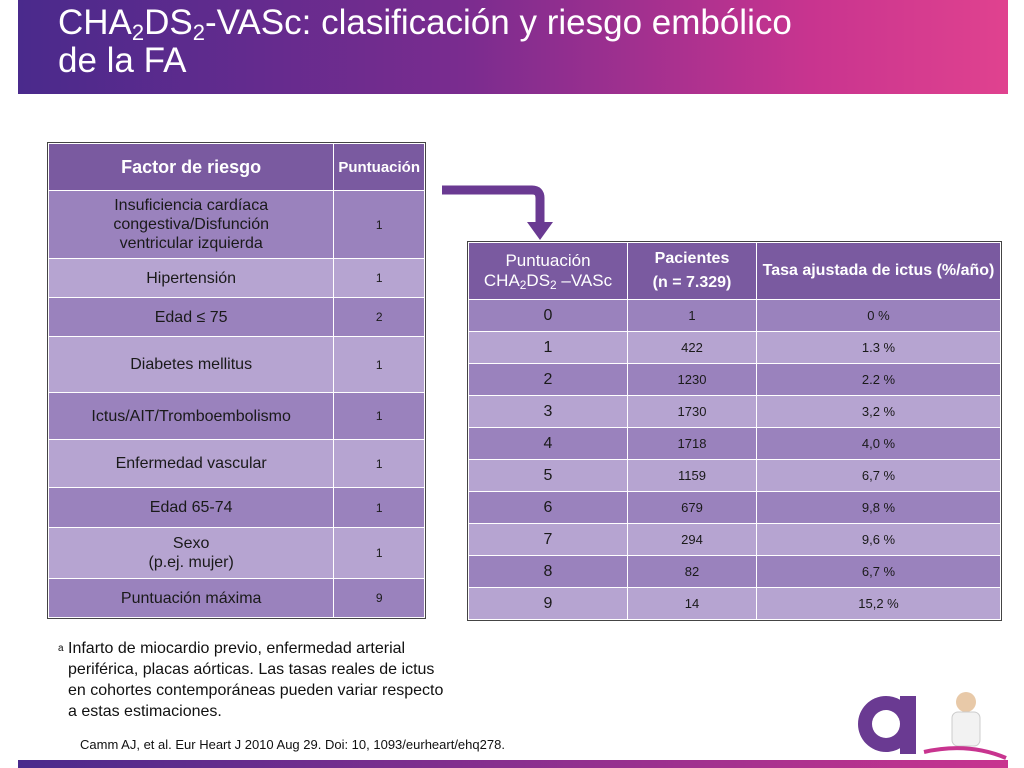 The image size is (1024, 768). I want to click on table-row: 6 679 9,8 %, so click(734, 507).